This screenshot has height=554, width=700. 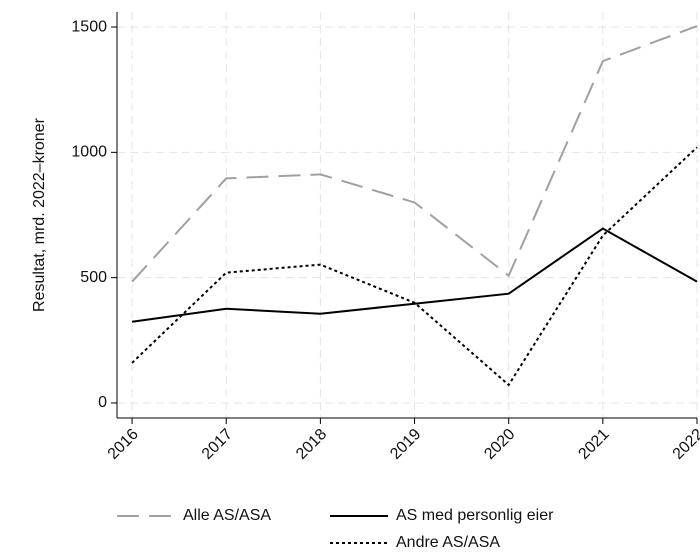 What do you see at coordinates (311, 444) in the screenshot?
I see `x-tick-label: 2018` at bounding box center [311, 444].